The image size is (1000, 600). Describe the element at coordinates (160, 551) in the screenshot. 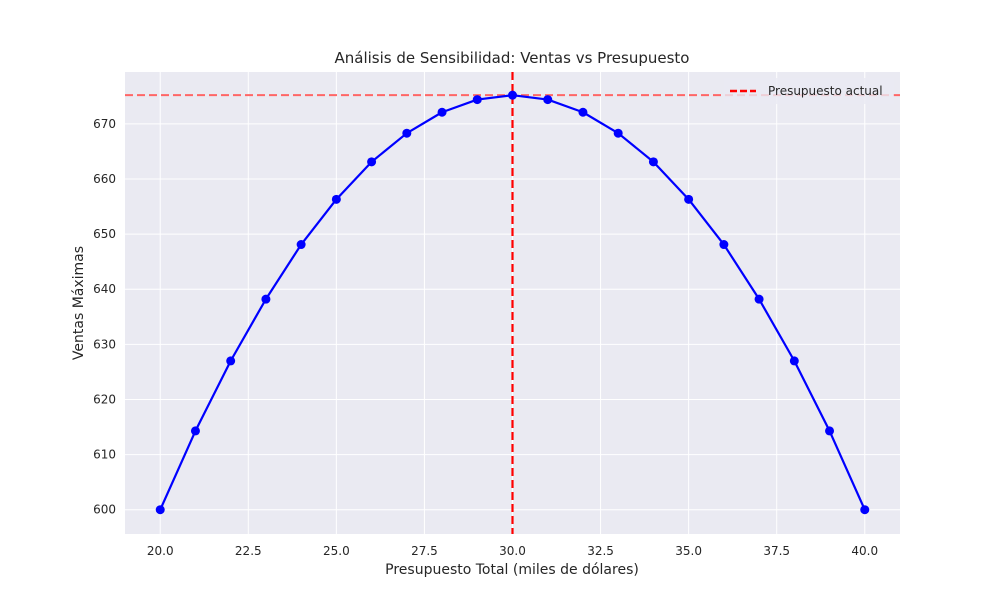

I see `x-tick-label: 20.0` at that location.